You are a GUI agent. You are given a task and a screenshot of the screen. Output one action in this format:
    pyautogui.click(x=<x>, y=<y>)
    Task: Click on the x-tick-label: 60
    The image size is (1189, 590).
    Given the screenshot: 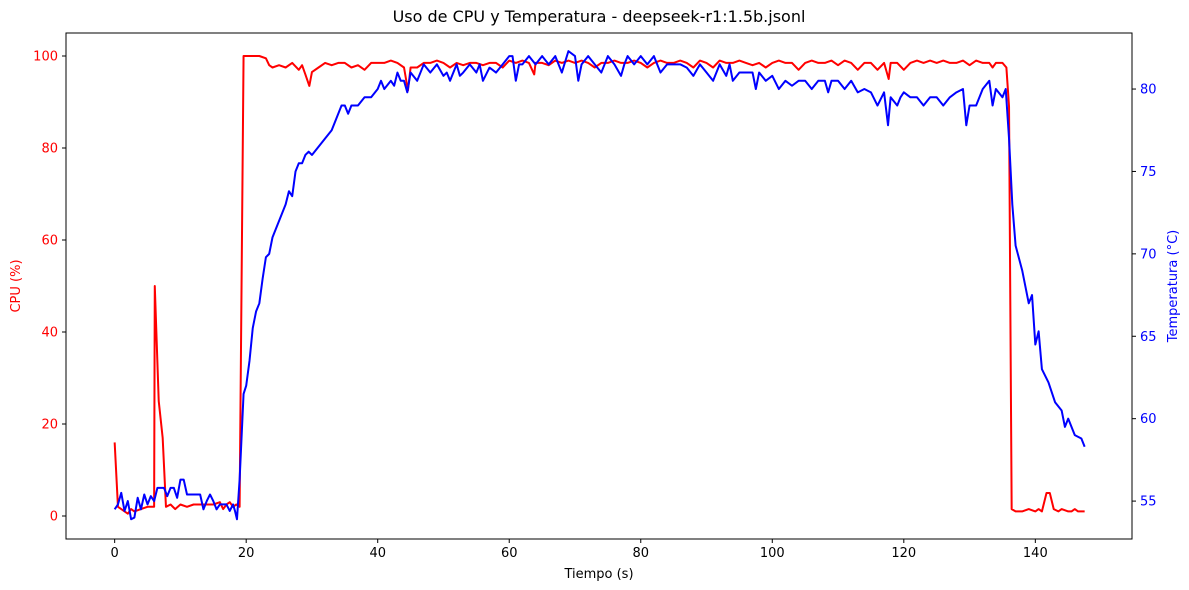 What is the action you would take?
    pyautogui.click(x=509, y=553)
    